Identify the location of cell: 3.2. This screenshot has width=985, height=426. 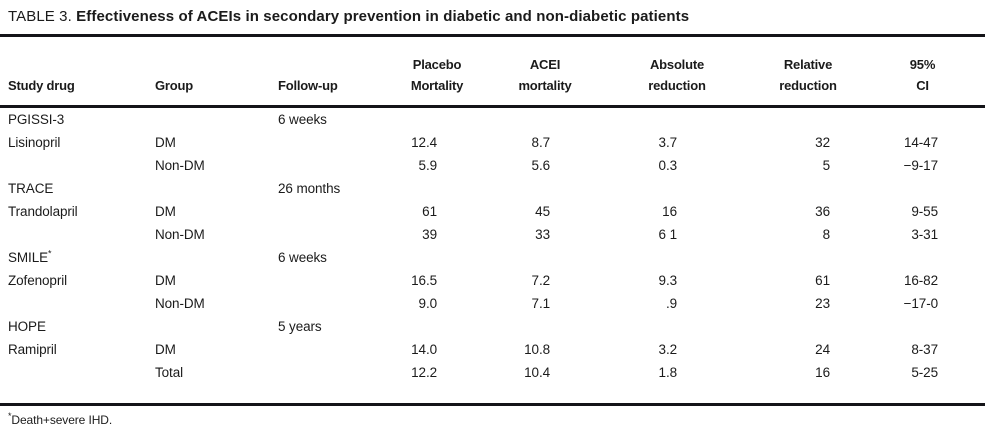
(668, 349).